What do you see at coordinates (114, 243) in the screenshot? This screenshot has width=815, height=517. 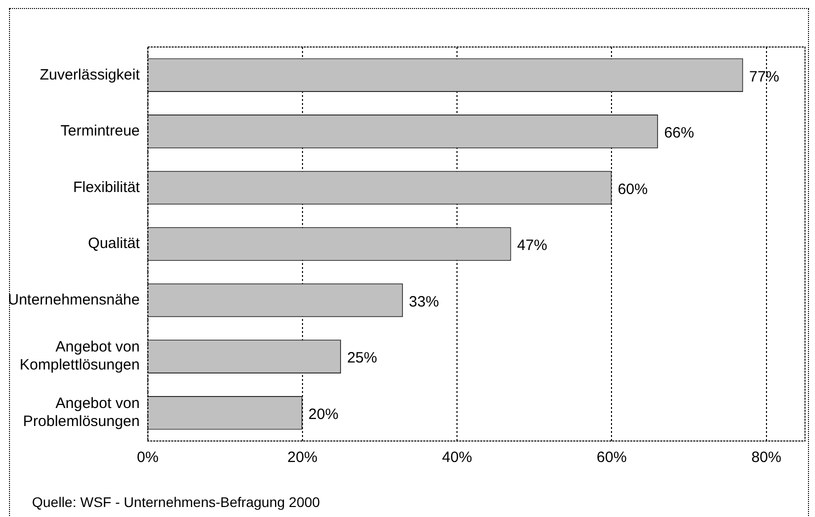 I see `y-tick-label: Qualität` at bounding box center [114, 243].